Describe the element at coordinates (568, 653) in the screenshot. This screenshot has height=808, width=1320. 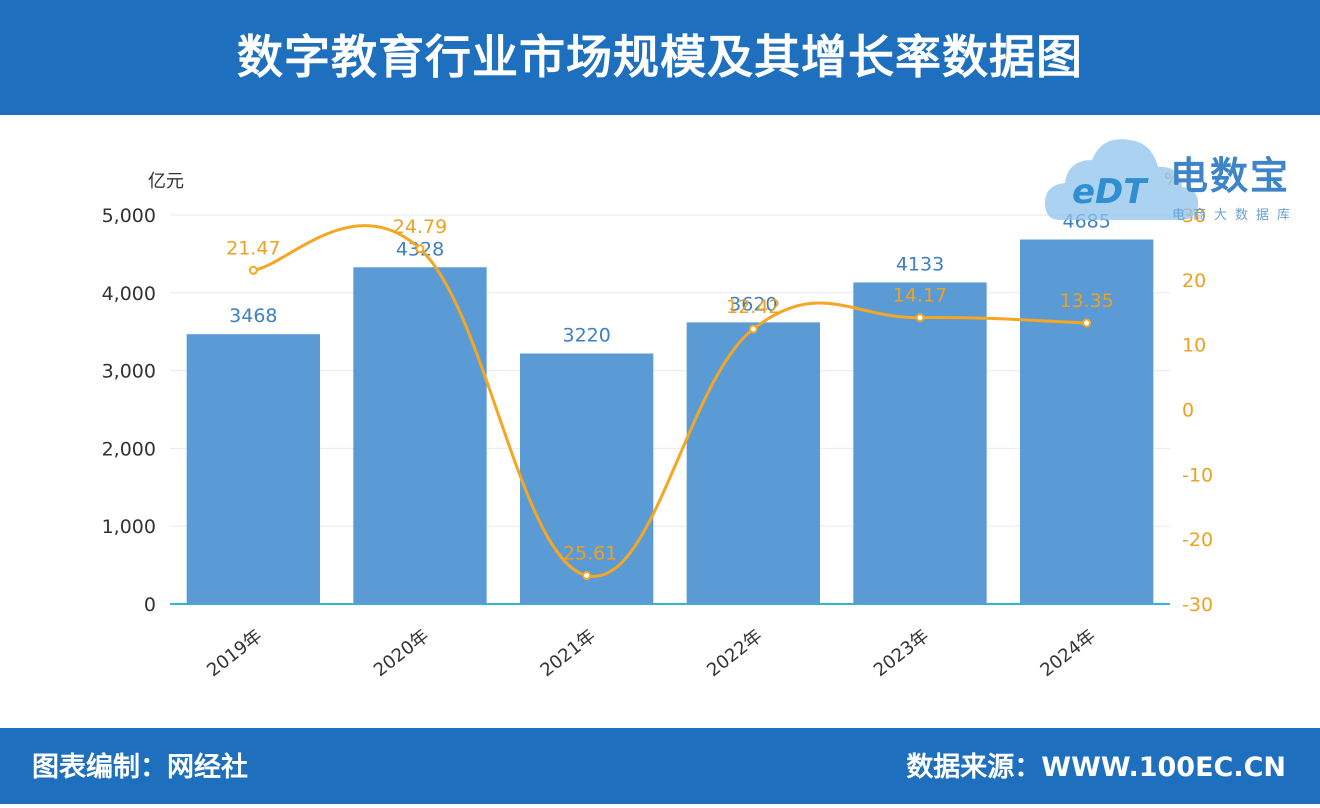
I see `x-tick-label: 2021年` at that location.